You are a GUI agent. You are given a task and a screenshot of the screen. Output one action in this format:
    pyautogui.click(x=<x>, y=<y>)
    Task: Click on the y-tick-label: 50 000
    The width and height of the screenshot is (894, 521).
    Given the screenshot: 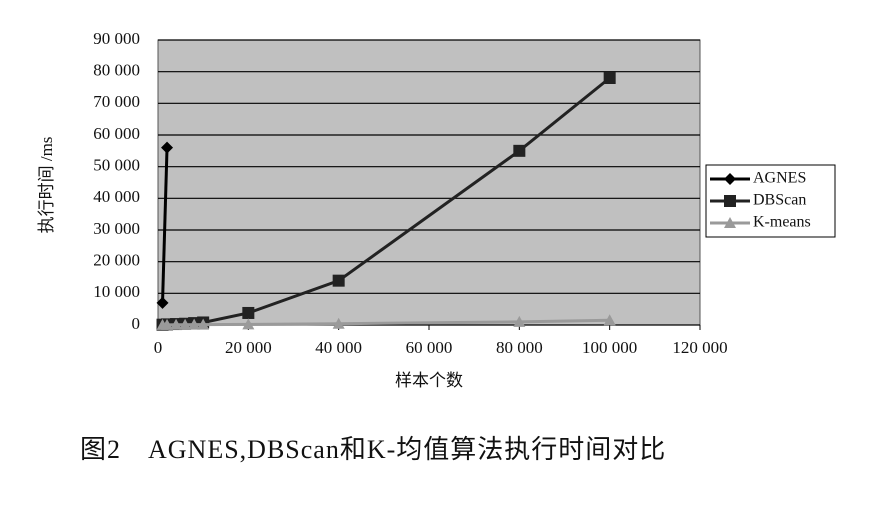 What is the action you would take?
    pyautogui.click(x=116, y=165)
    